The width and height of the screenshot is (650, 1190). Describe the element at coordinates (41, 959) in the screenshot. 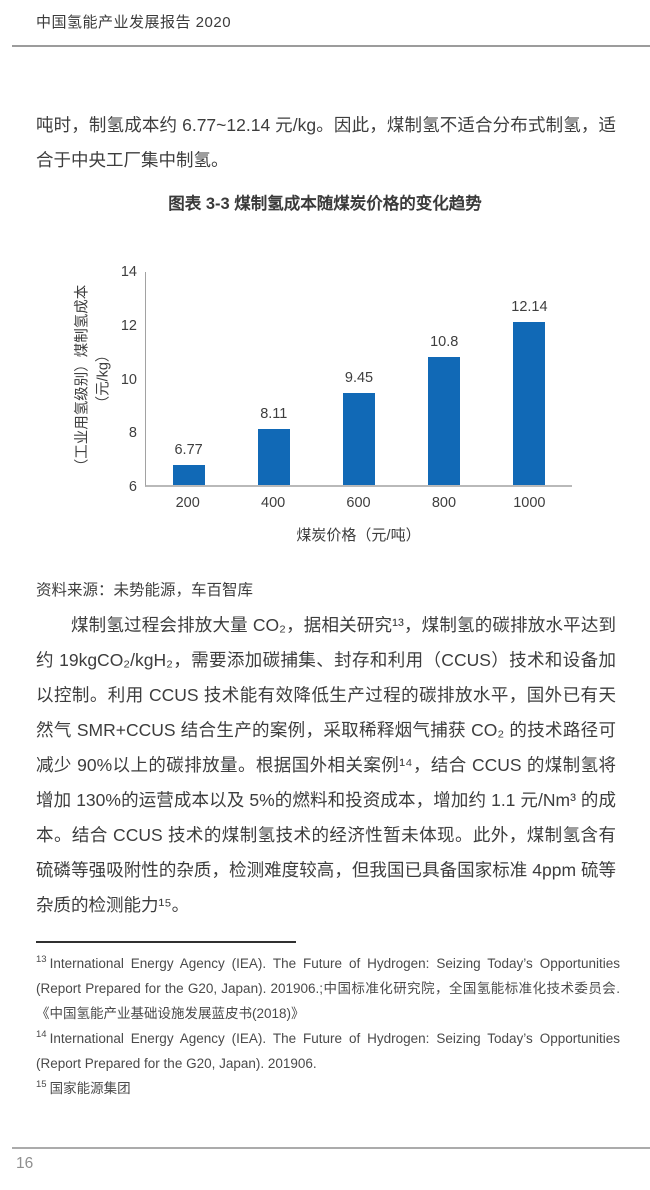

I see `footnote-13-marker: 13` at that location.